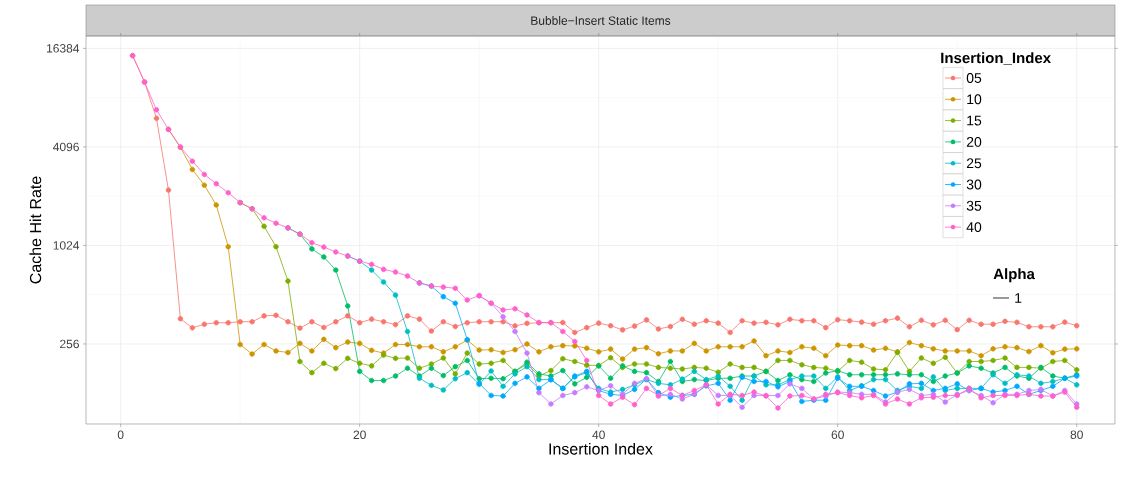 This screenshot has height=479, width=1121. What do you see at coordinates (974, 163) in the screenshot?
I see `legend-label: 25` at bounding box center [974, 163].